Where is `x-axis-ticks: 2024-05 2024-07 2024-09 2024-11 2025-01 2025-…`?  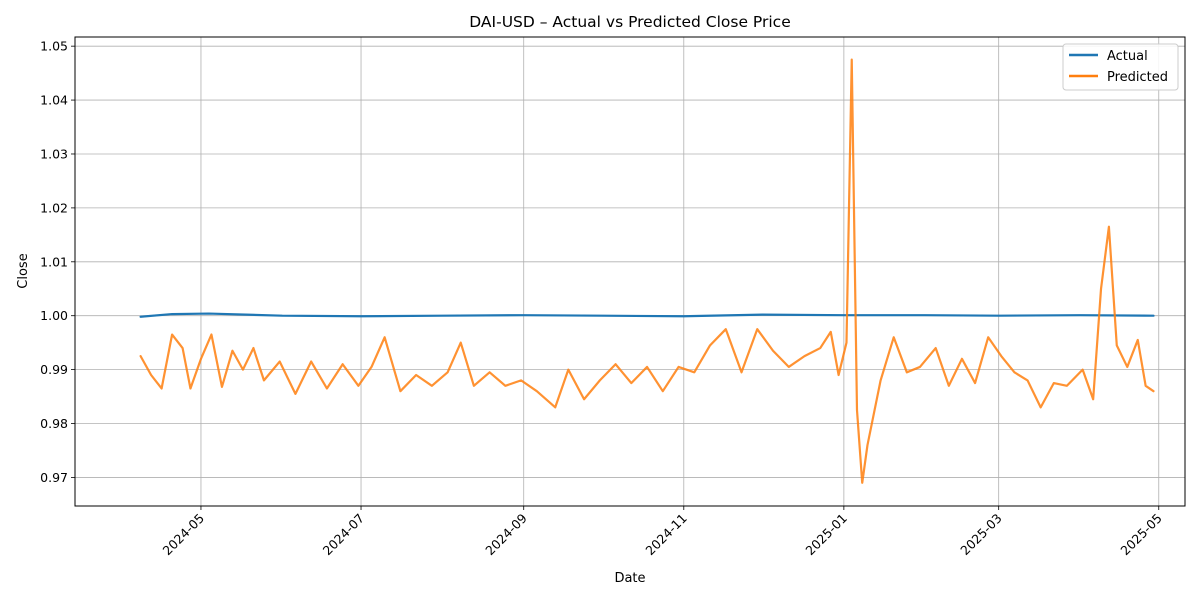 x-axis-ticks: 2024-05 2024-07 2024-09 2024-11 2025-01 2025-… is located at coordinates (662, 532).